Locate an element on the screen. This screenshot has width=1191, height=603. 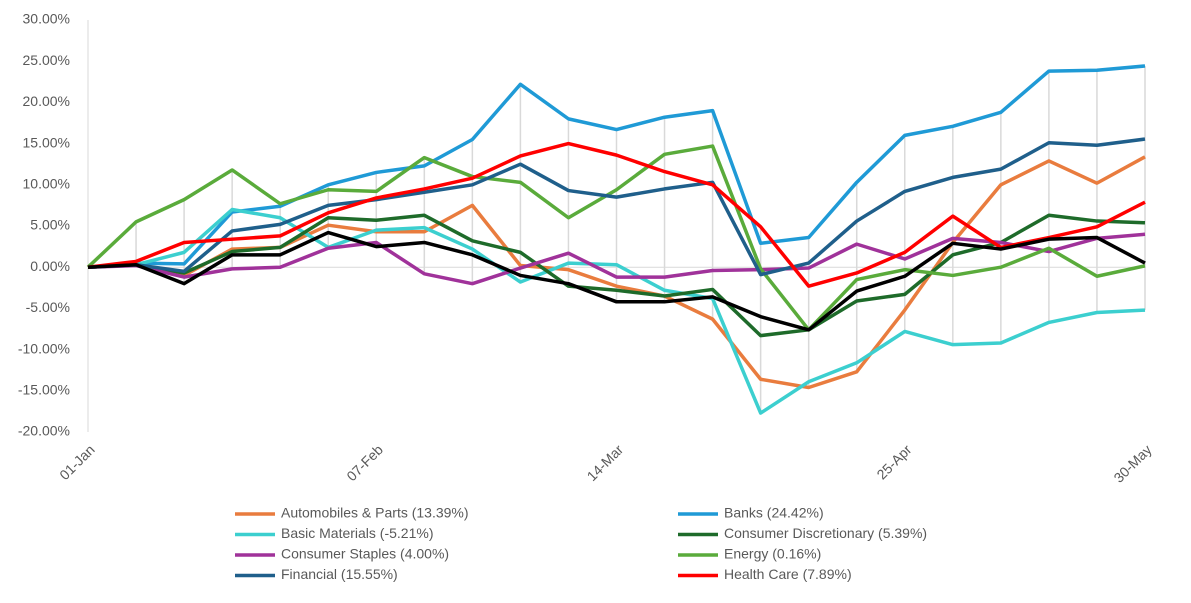
y-tick-label: 20.00% is located at coordinates (46, 101).